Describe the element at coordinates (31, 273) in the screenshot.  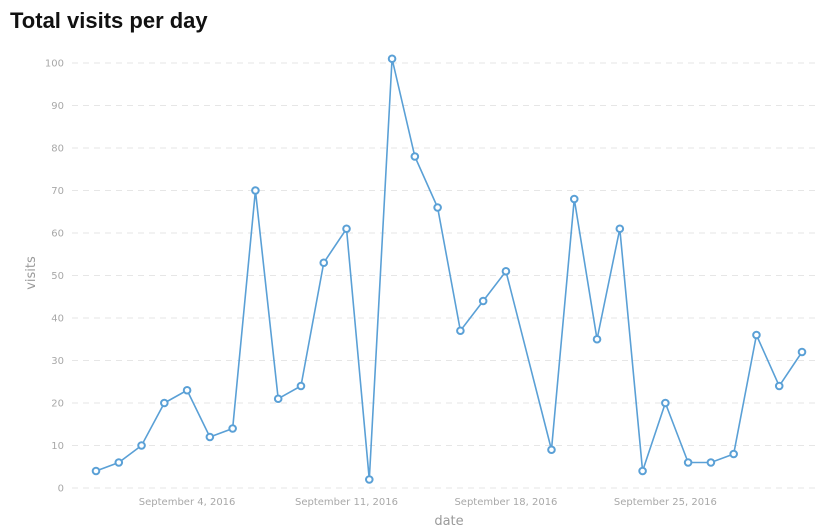
I see `y-axis-label: visits` at that location.